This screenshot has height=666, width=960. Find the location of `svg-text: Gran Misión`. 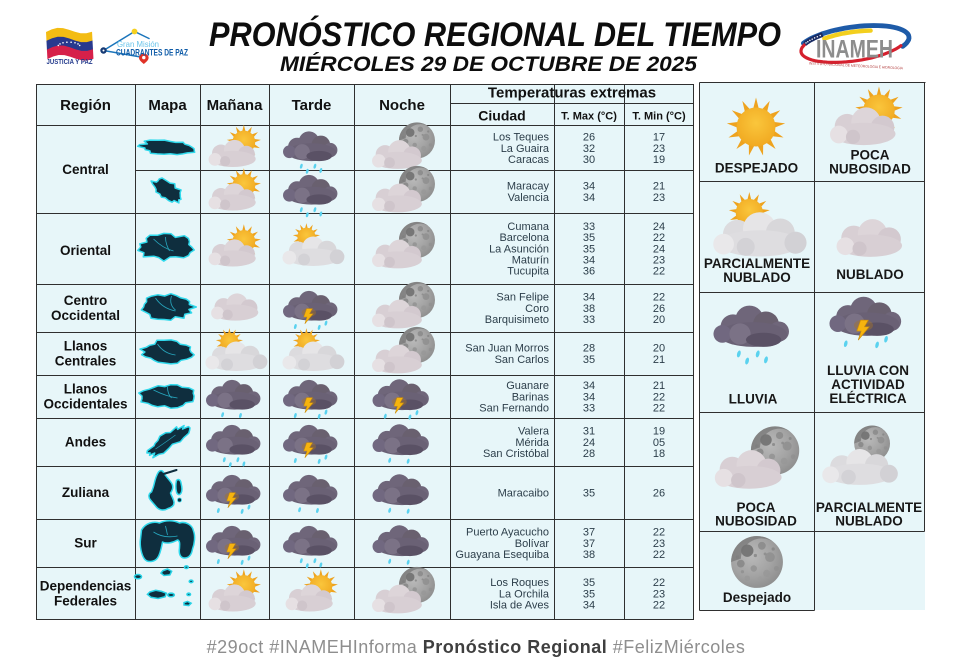

svg-text: Gran Misión is located at coordinates (138, 44).